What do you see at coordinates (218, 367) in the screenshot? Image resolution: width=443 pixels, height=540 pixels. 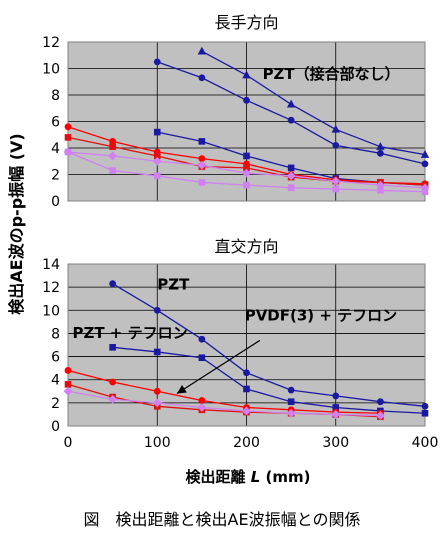 I see `annotation-arrow-line` at bounding box center [218, 367].